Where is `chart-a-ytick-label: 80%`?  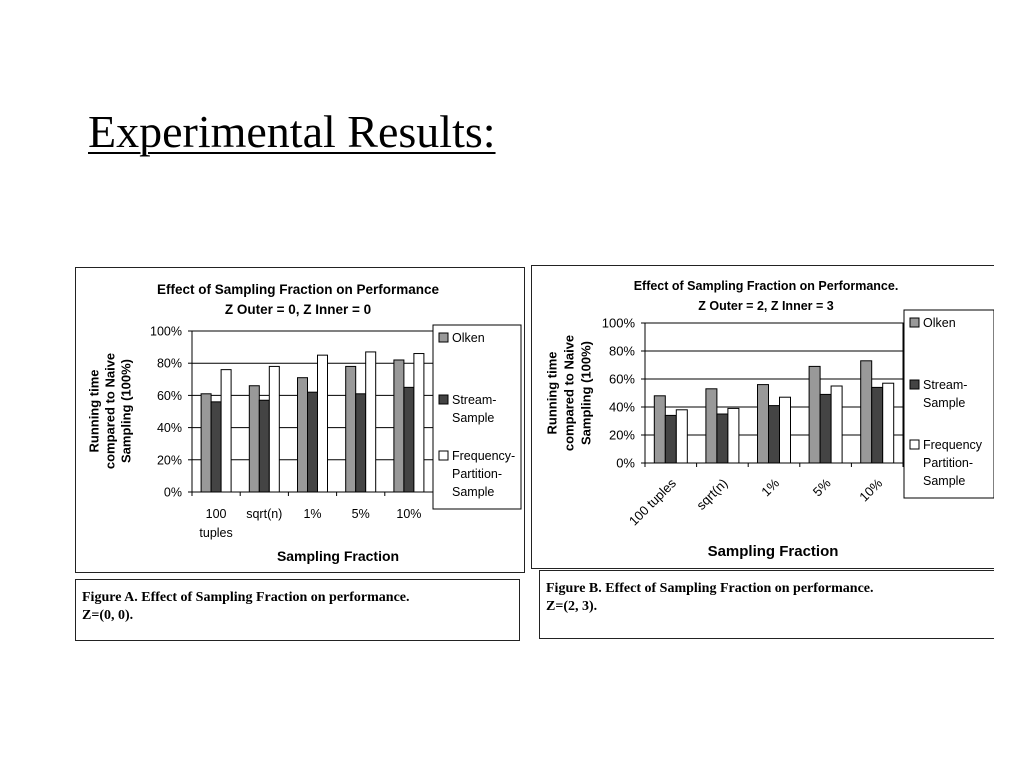 chart-a-ytick-label: 80% is located at coordinates (169, 364).